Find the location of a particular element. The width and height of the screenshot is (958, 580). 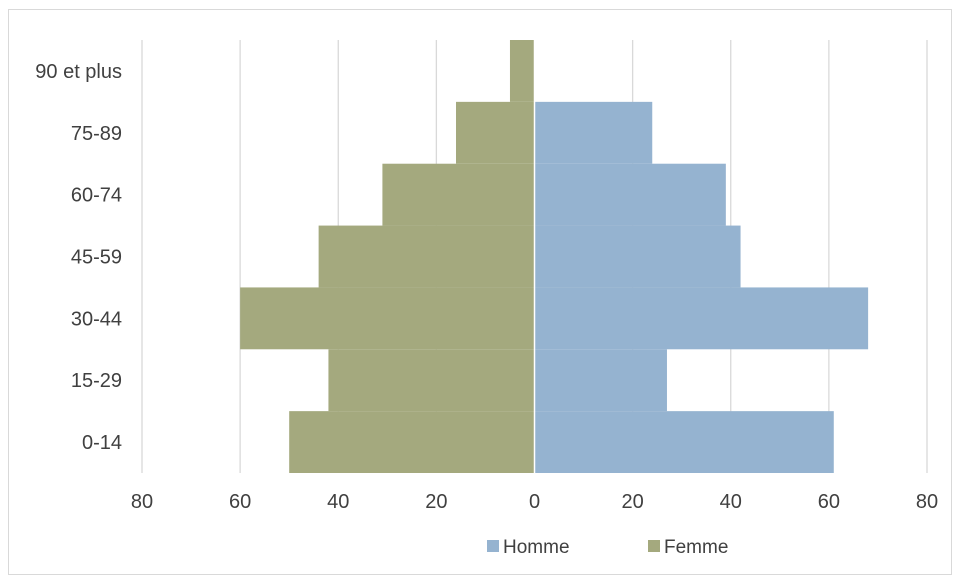

y-tick-label-45-59: 45-59 is located at coordinates (96, 258).